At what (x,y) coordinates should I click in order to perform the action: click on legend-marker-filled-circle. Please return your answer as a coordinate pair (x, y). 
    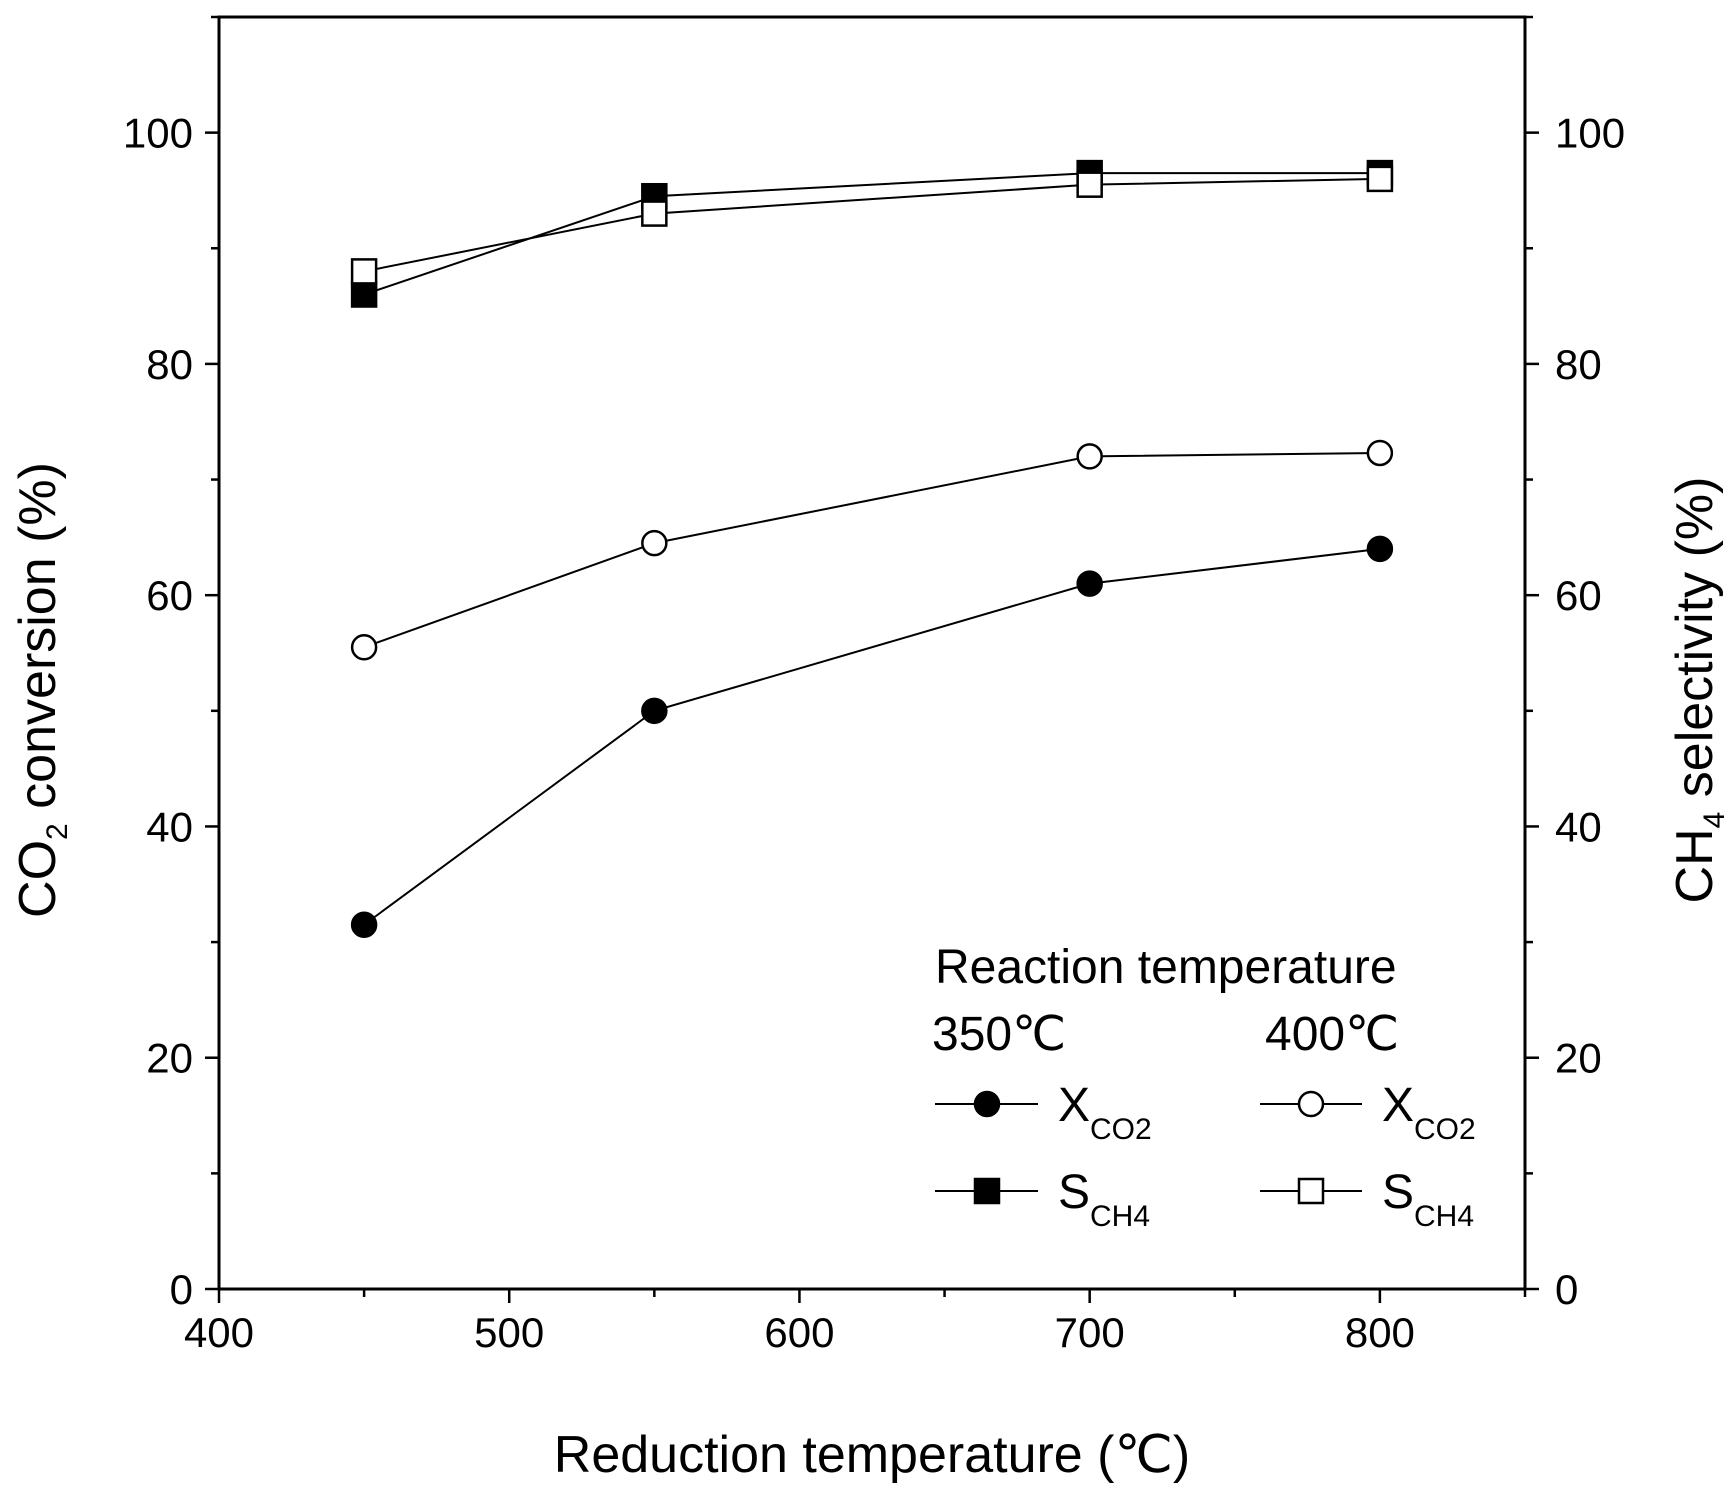
    Looking at the image, I should click on (987, 1104).